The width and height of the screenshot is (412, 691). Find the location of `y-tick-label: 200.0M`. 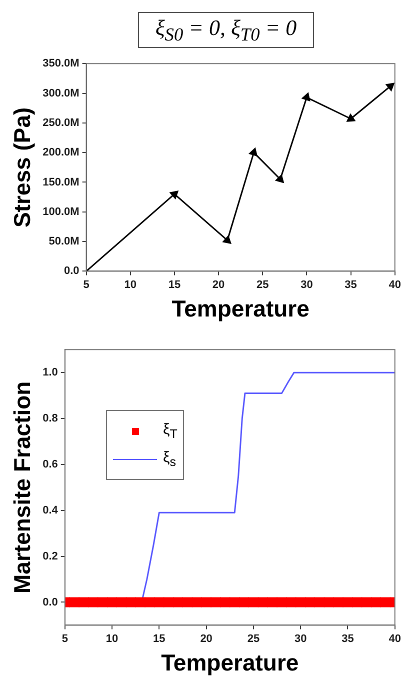

y-tick-label: 200.0M is located at coordinates (61, 152).